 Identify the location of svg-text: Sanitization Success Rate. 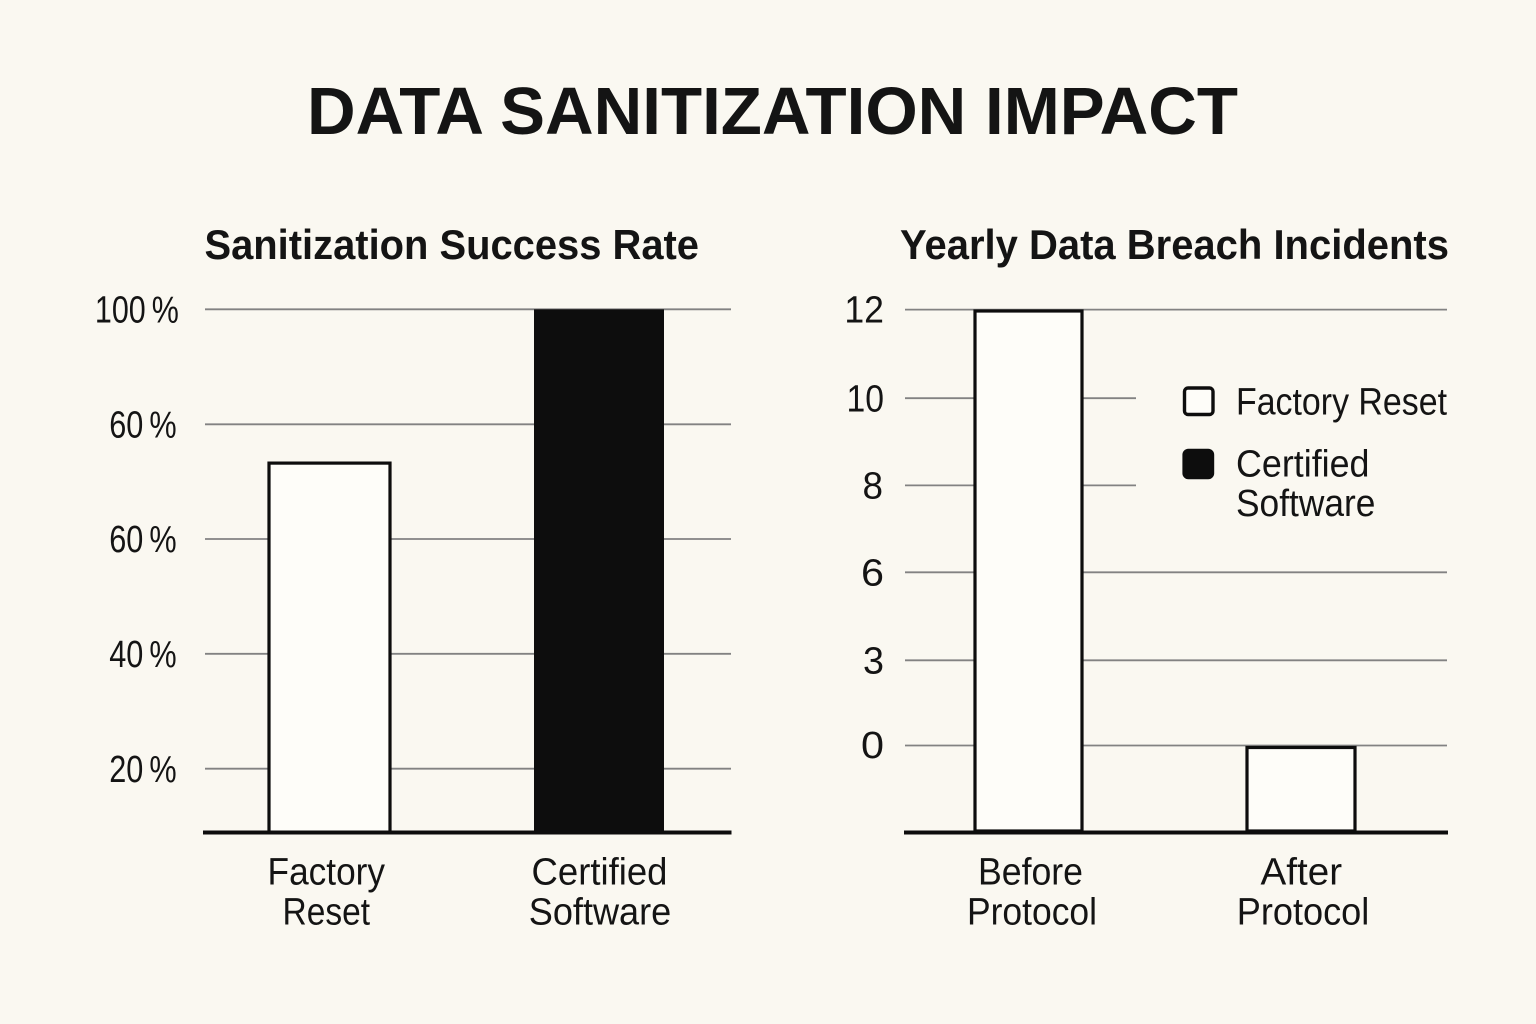
(452, 244).